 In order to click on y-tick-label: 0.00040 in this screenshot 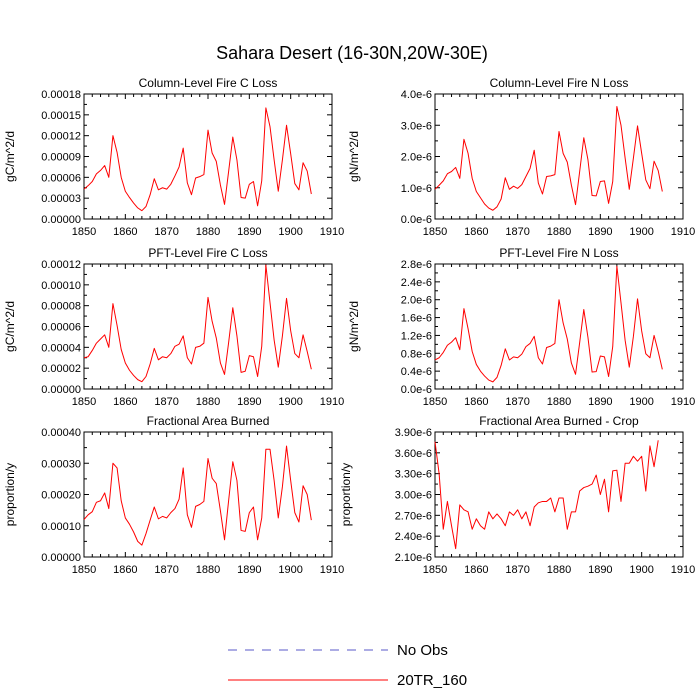, I will do `click(61, 433)`.